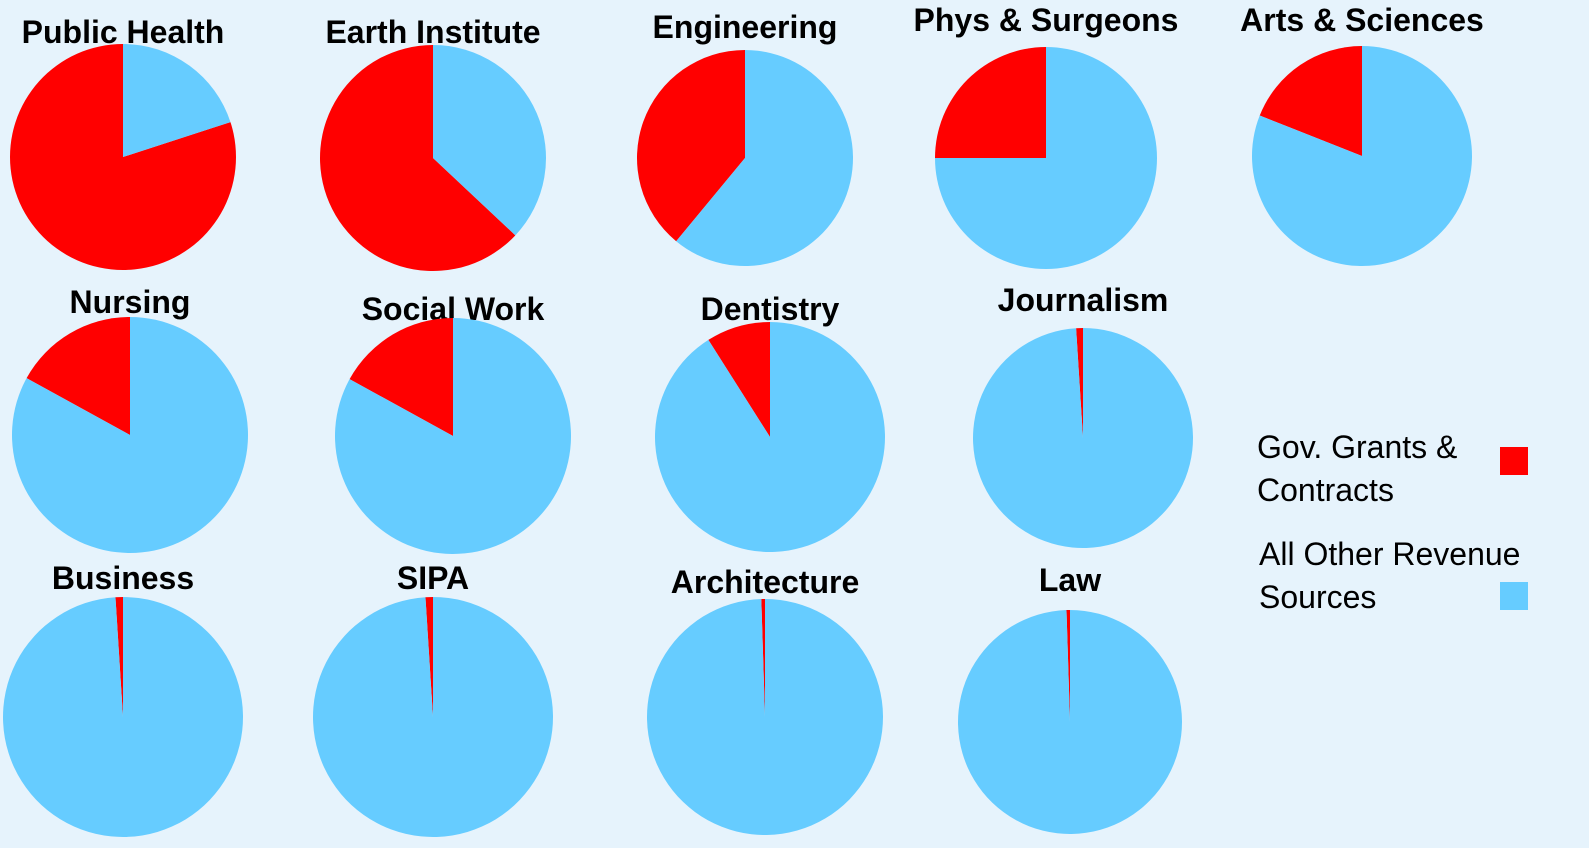 Image resolution: width=1589 pixels, height=848 pixels. Describe the element at coordinates (130, 302) in the screenshot. I see `chart-title: Nursing` at that location.